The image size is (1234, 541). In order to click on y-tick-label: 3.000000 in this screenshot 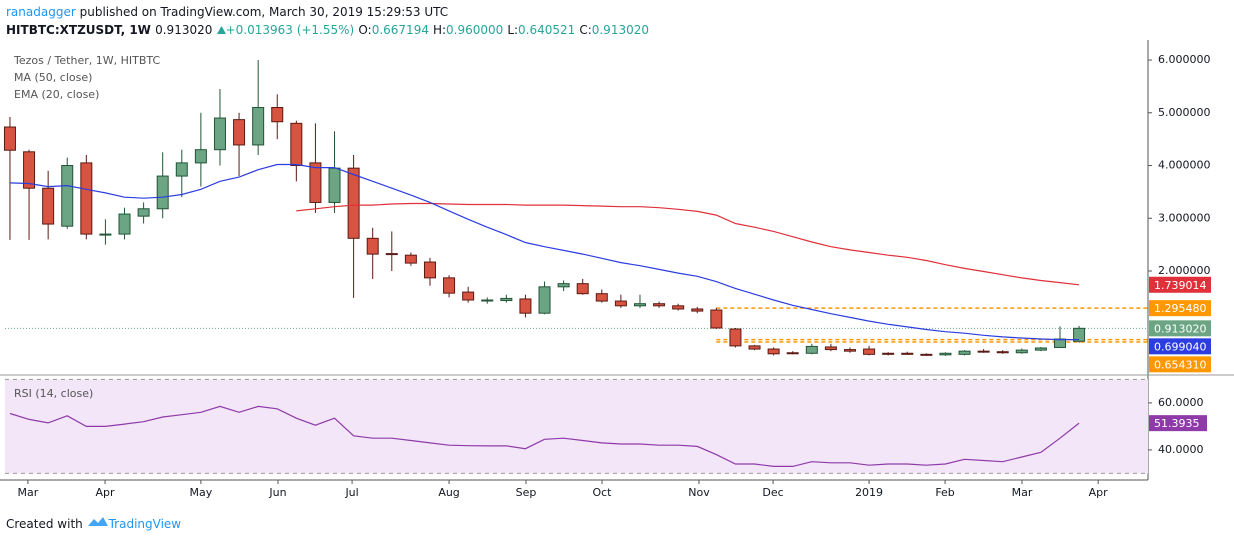, I will do `click(1184, 217)`.